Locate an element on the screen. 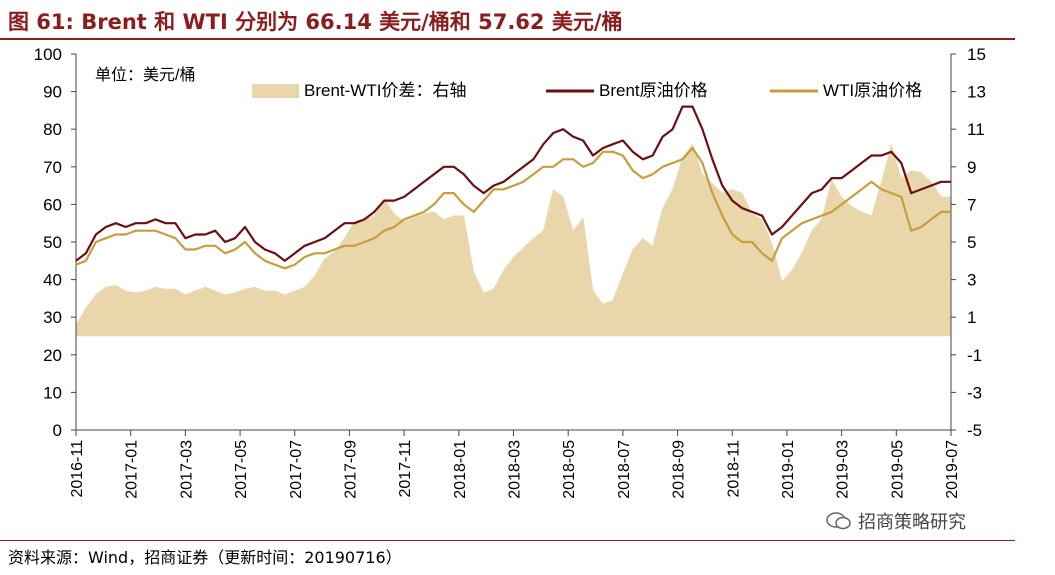 This screenshot has height=575, width=1055. right-tick-label: -3 is located at coordinates (974, 392).